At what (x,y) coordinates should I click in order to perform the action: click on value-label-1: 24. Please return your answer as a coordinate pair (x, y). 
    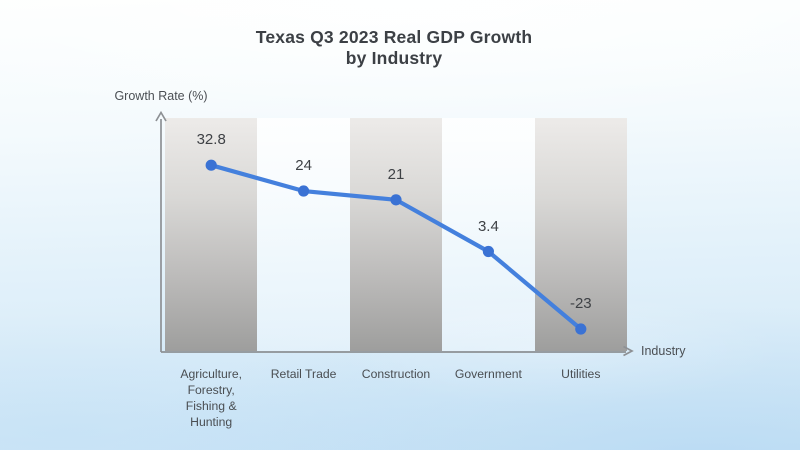
    Looking at the image, I should click on (303, 166).